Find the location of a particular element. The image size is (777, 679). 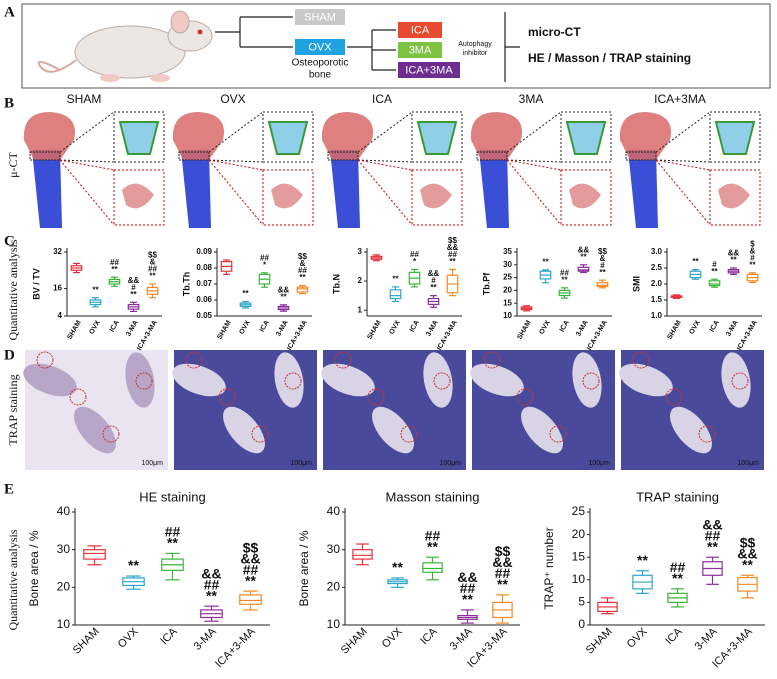

y-tick-label: 1.0 is located at coordinates (657, 315).